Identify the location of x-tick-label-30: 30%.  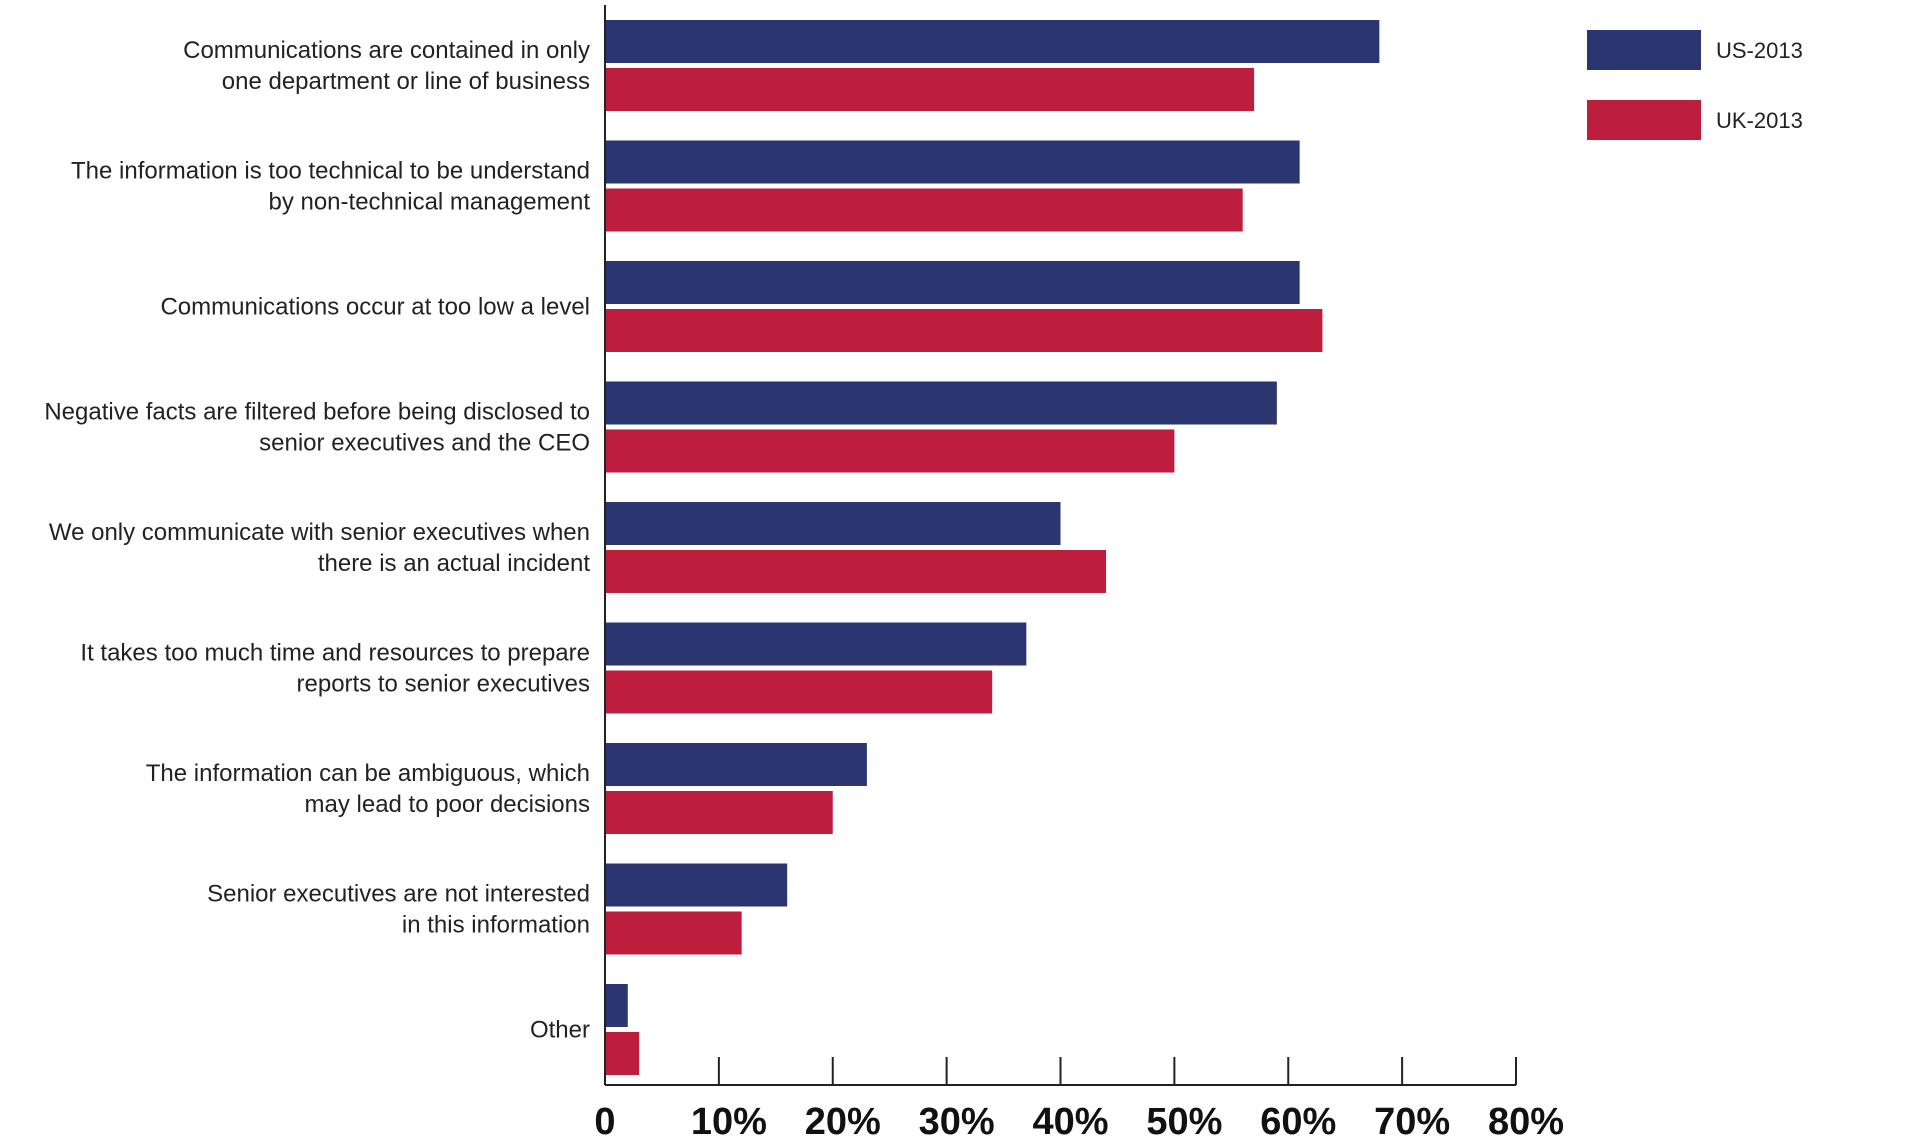
(957, 1118).